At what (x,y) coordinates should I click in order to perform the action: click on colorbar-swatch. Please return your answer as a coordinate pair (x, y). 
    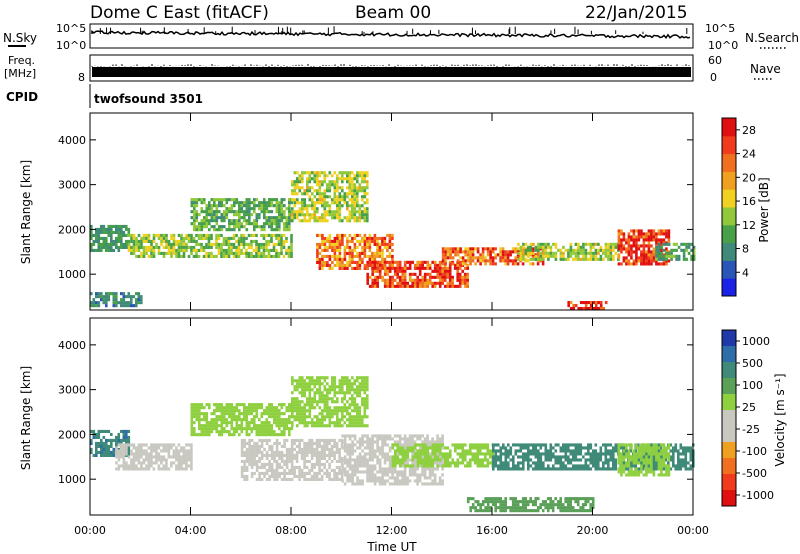
    Looking at the image, I should click on (729, 216).